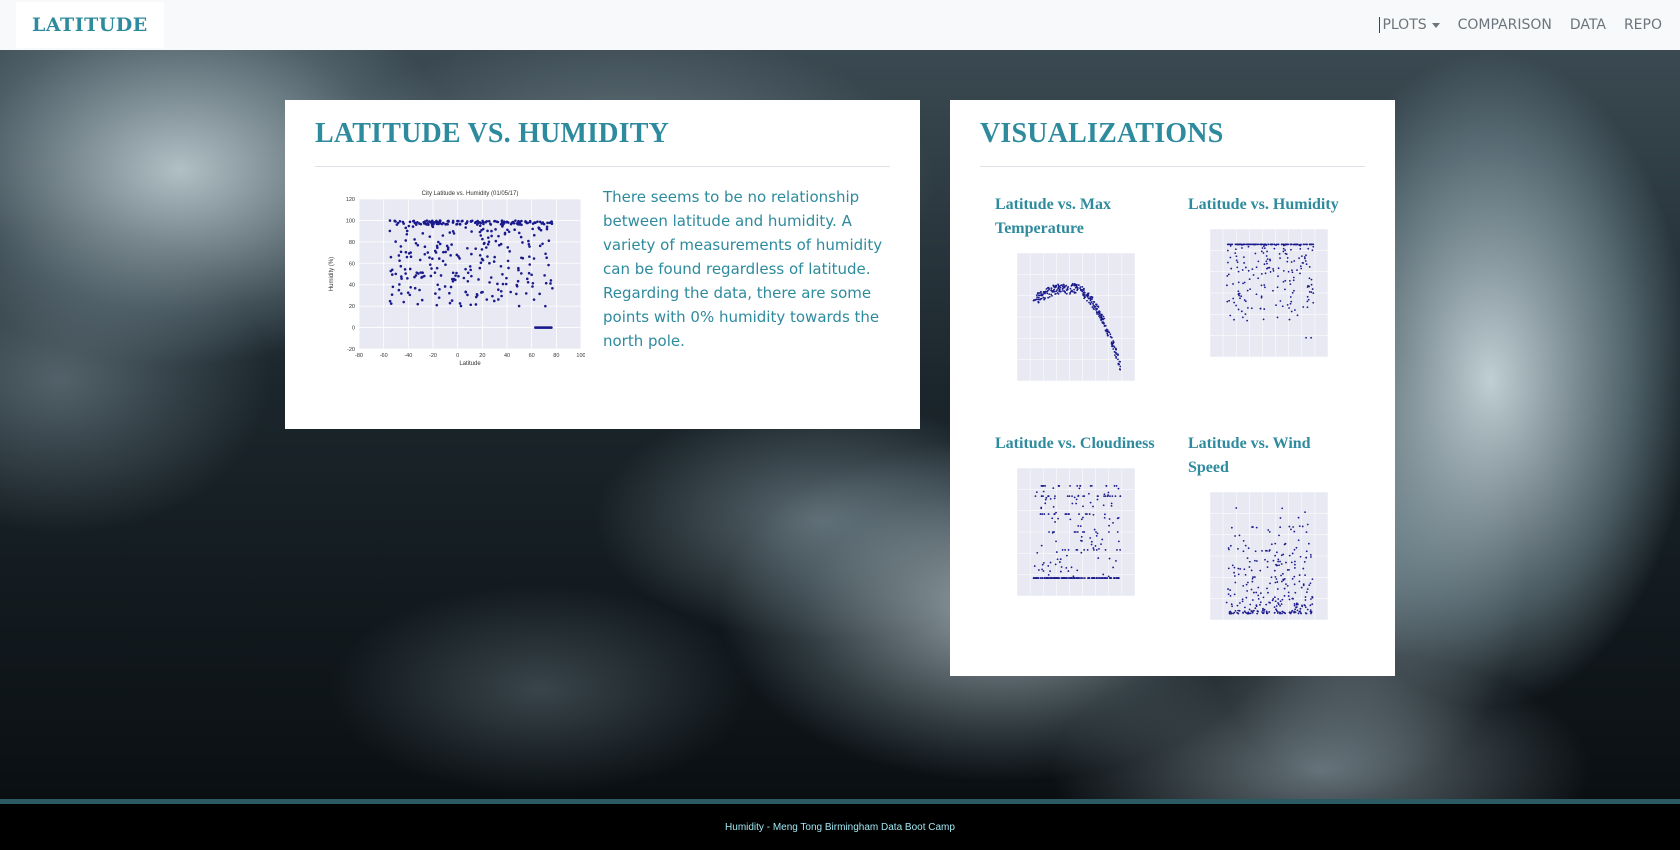 This screenshot has width=1680, height=850. Describe the element at coordinates (1642, 25) in the screenshot. I see `nav-repo: REPO` at that location.